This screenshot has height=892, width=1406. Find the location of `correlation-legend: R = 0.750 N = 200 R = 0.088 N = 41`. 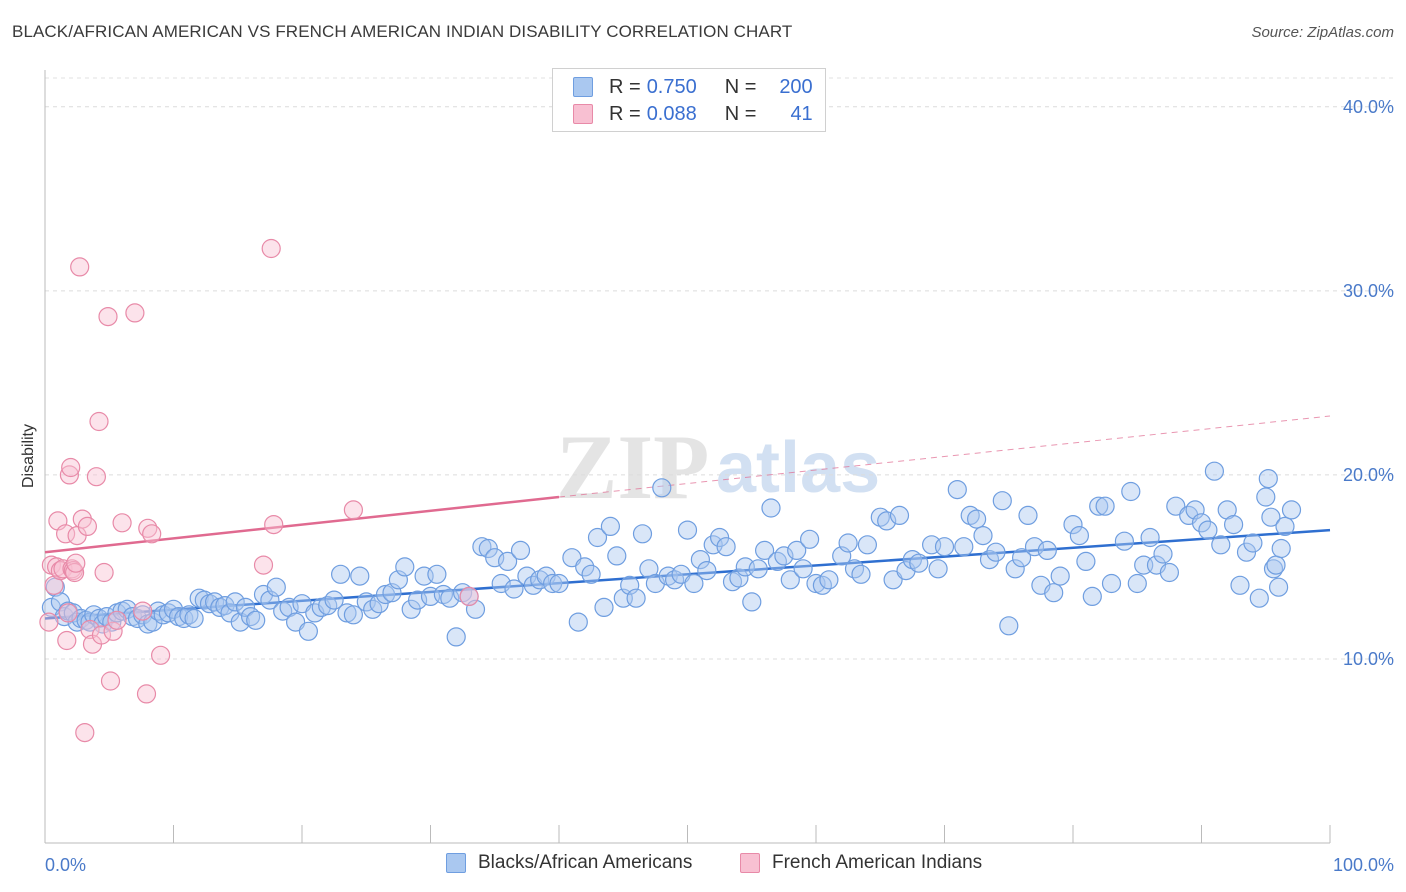

correlation-legend: R = 0.750 N = 200 R = 0.088 N = 41 is located at coordinates (689, 100).